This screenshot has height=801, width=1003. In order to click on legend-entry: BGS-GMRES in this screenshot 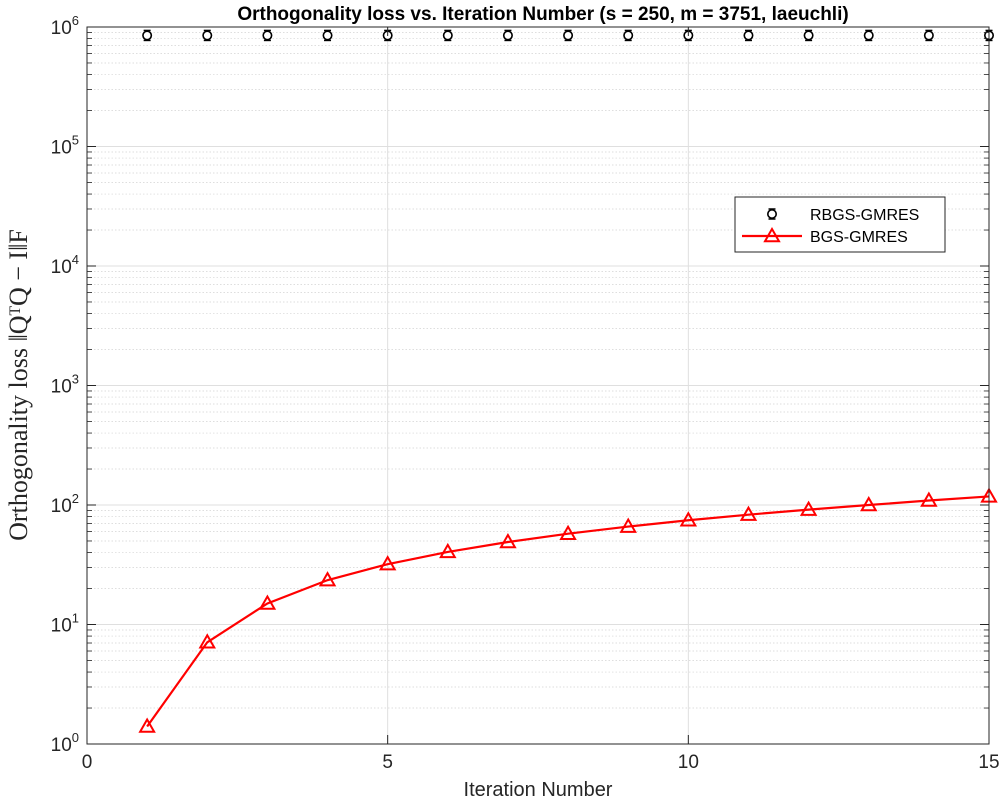, I will do `click(825, 236)`.